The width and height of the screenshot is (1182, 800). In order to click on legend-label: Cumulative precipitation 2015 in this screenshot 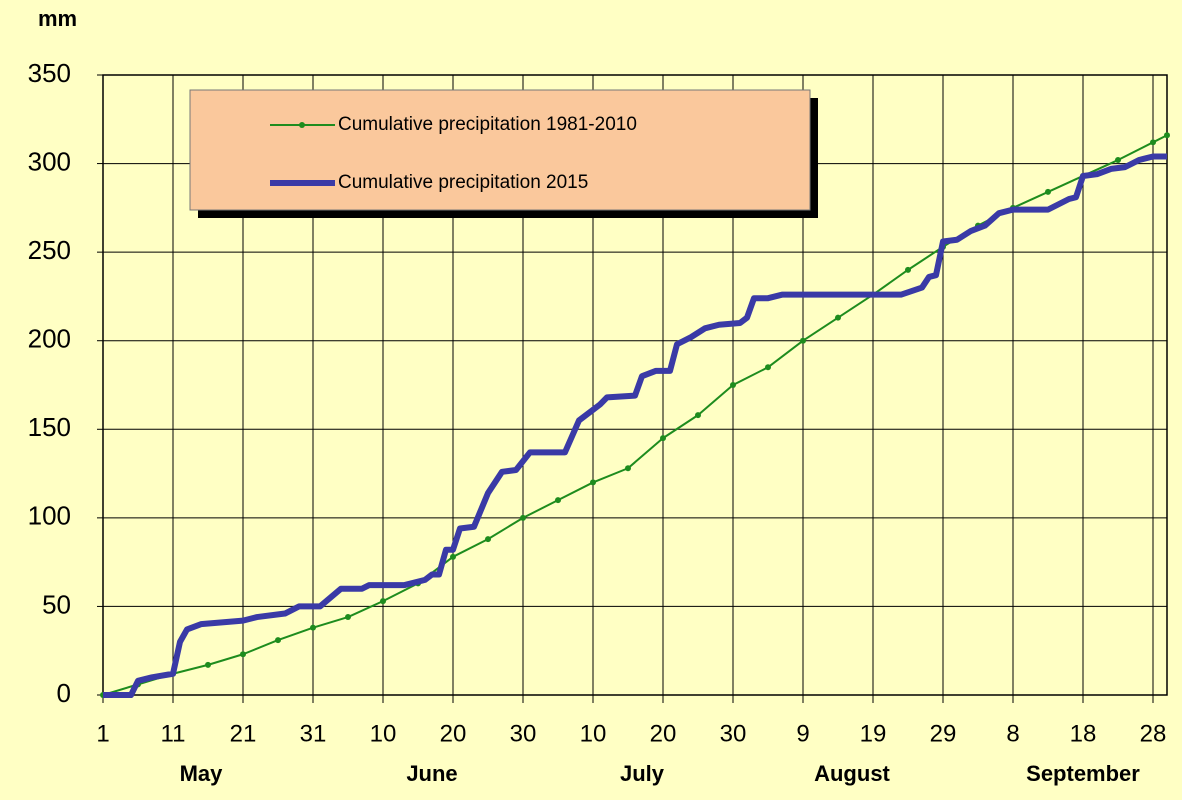, I will do `click(463, 182)`.